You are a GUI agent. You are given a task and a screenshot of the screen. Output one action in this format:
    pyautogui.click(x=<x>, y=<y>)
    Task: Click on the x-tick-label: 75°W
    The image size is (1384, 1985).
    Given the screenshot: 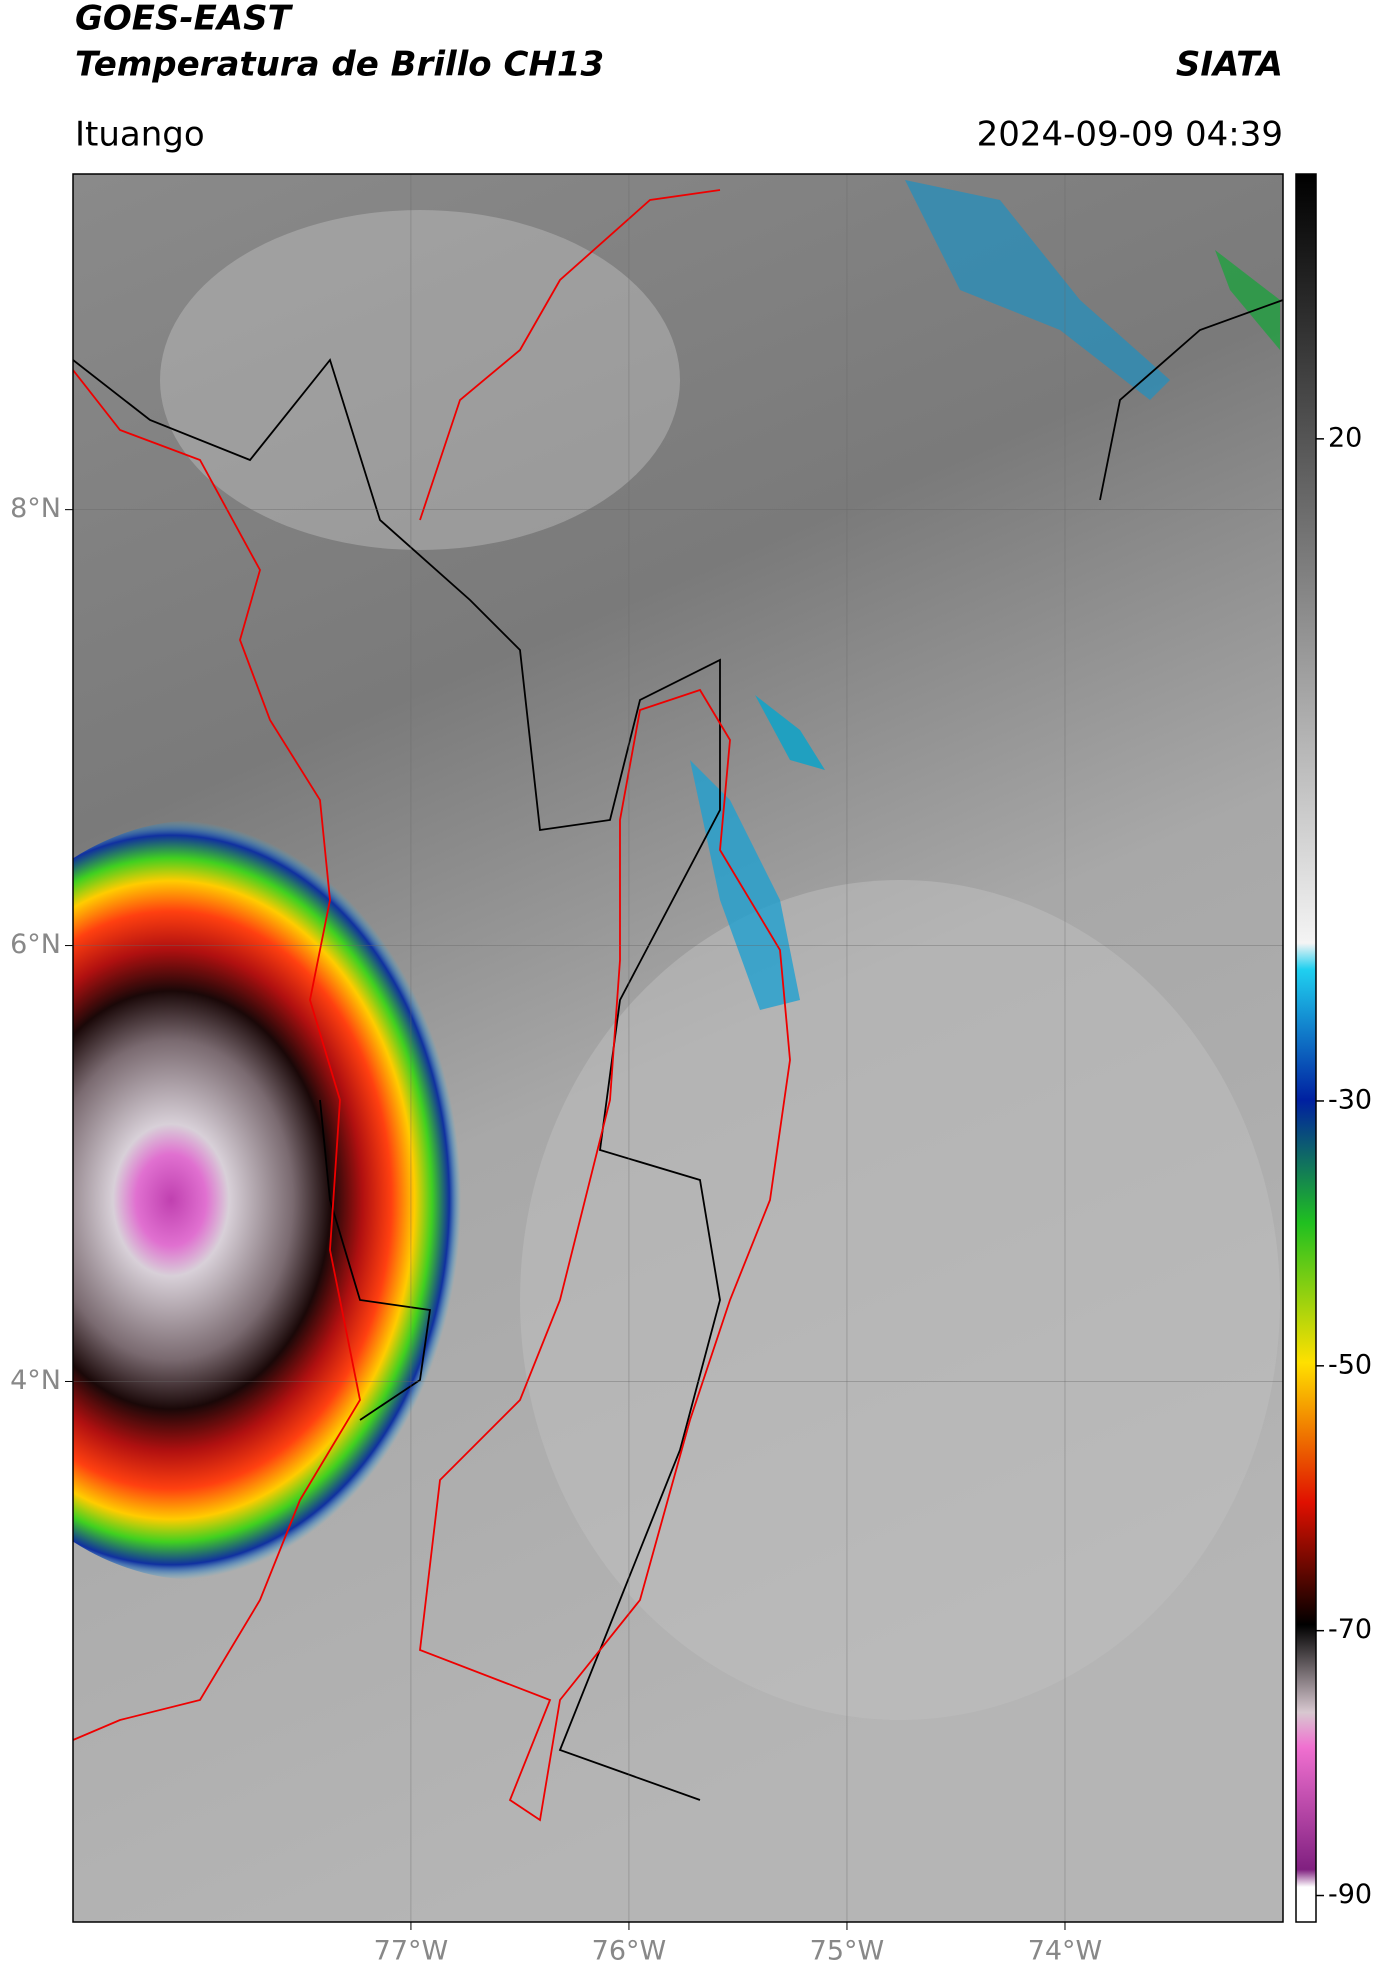 What is the action you would take?
    pyautogui.click(x=847, y=1951)
    